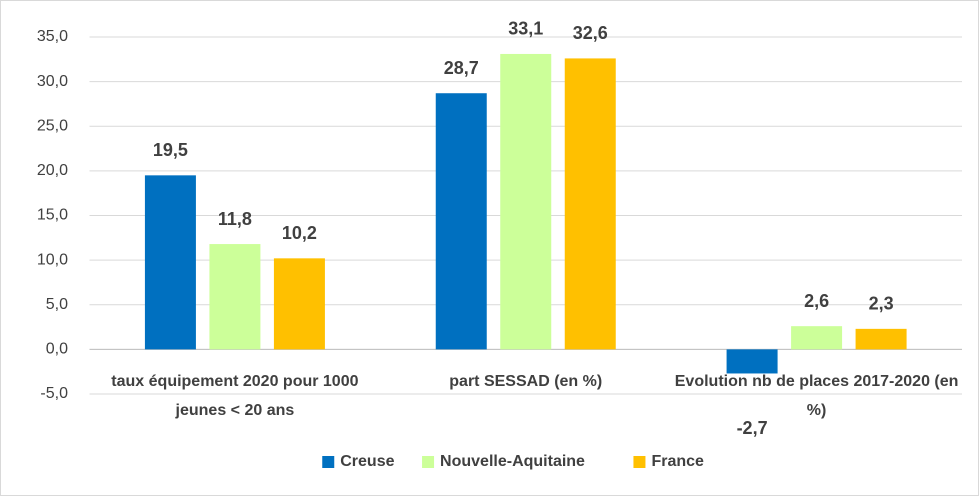 Image resolution: width=979 pixels, height=496 pixels. Describe the element at coordinates (590, 33) in the screenshot. I see `data-label: 32,6` at that location.